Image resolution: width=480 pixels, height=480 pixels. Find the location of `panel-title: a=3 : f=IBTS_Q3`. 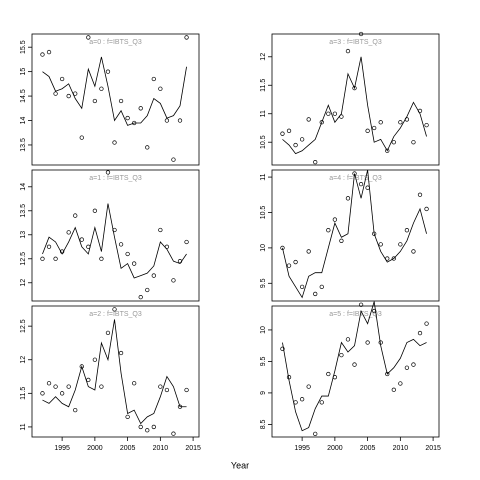

panel-title: a=3 : f=IBTS_Q3 is located at coordinates (355, 42).